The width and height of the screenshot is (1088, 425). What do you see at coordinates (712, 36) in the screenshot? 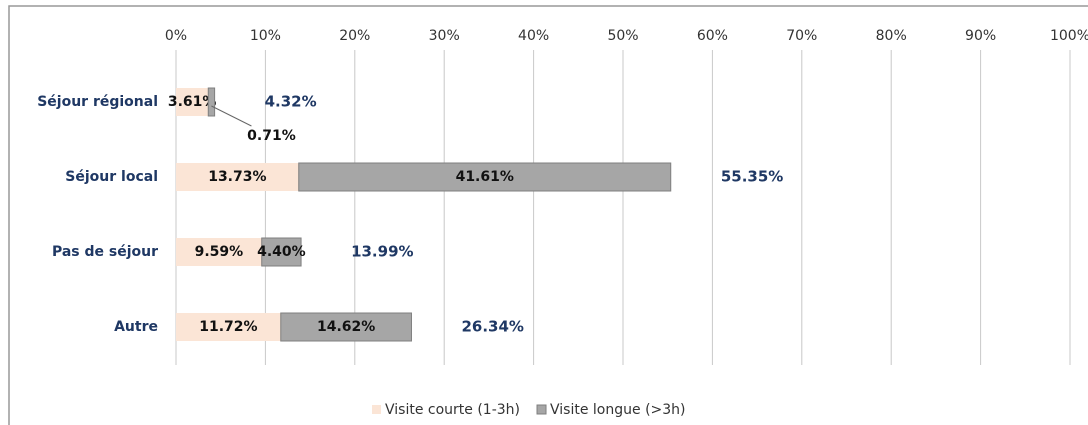
I see `x-tick-label: 60%` at bounding box center [712, 36].